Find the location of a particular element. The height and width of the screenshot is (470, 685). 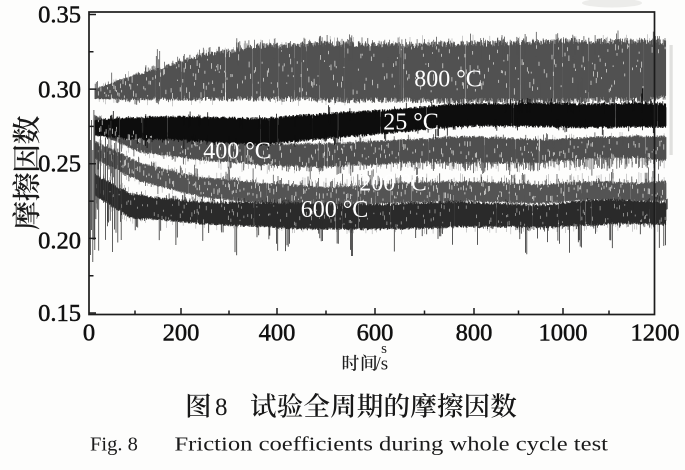

svg-text: 1200 is located at coordinates (655, 333).